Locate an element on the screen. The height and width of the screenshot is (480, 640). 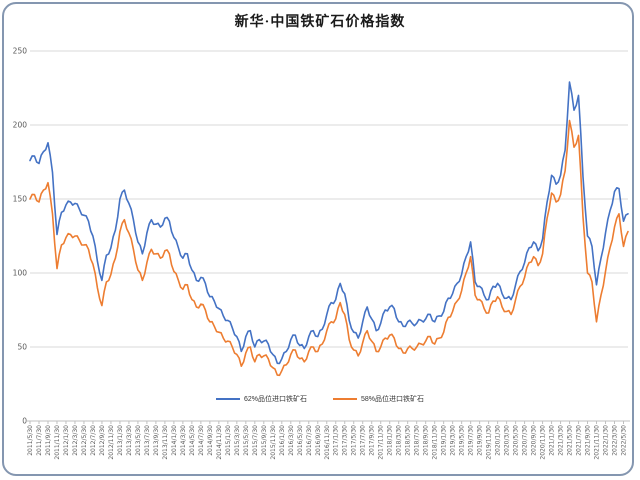
y-tick-label: 0 is located at coordinates (24, 421).